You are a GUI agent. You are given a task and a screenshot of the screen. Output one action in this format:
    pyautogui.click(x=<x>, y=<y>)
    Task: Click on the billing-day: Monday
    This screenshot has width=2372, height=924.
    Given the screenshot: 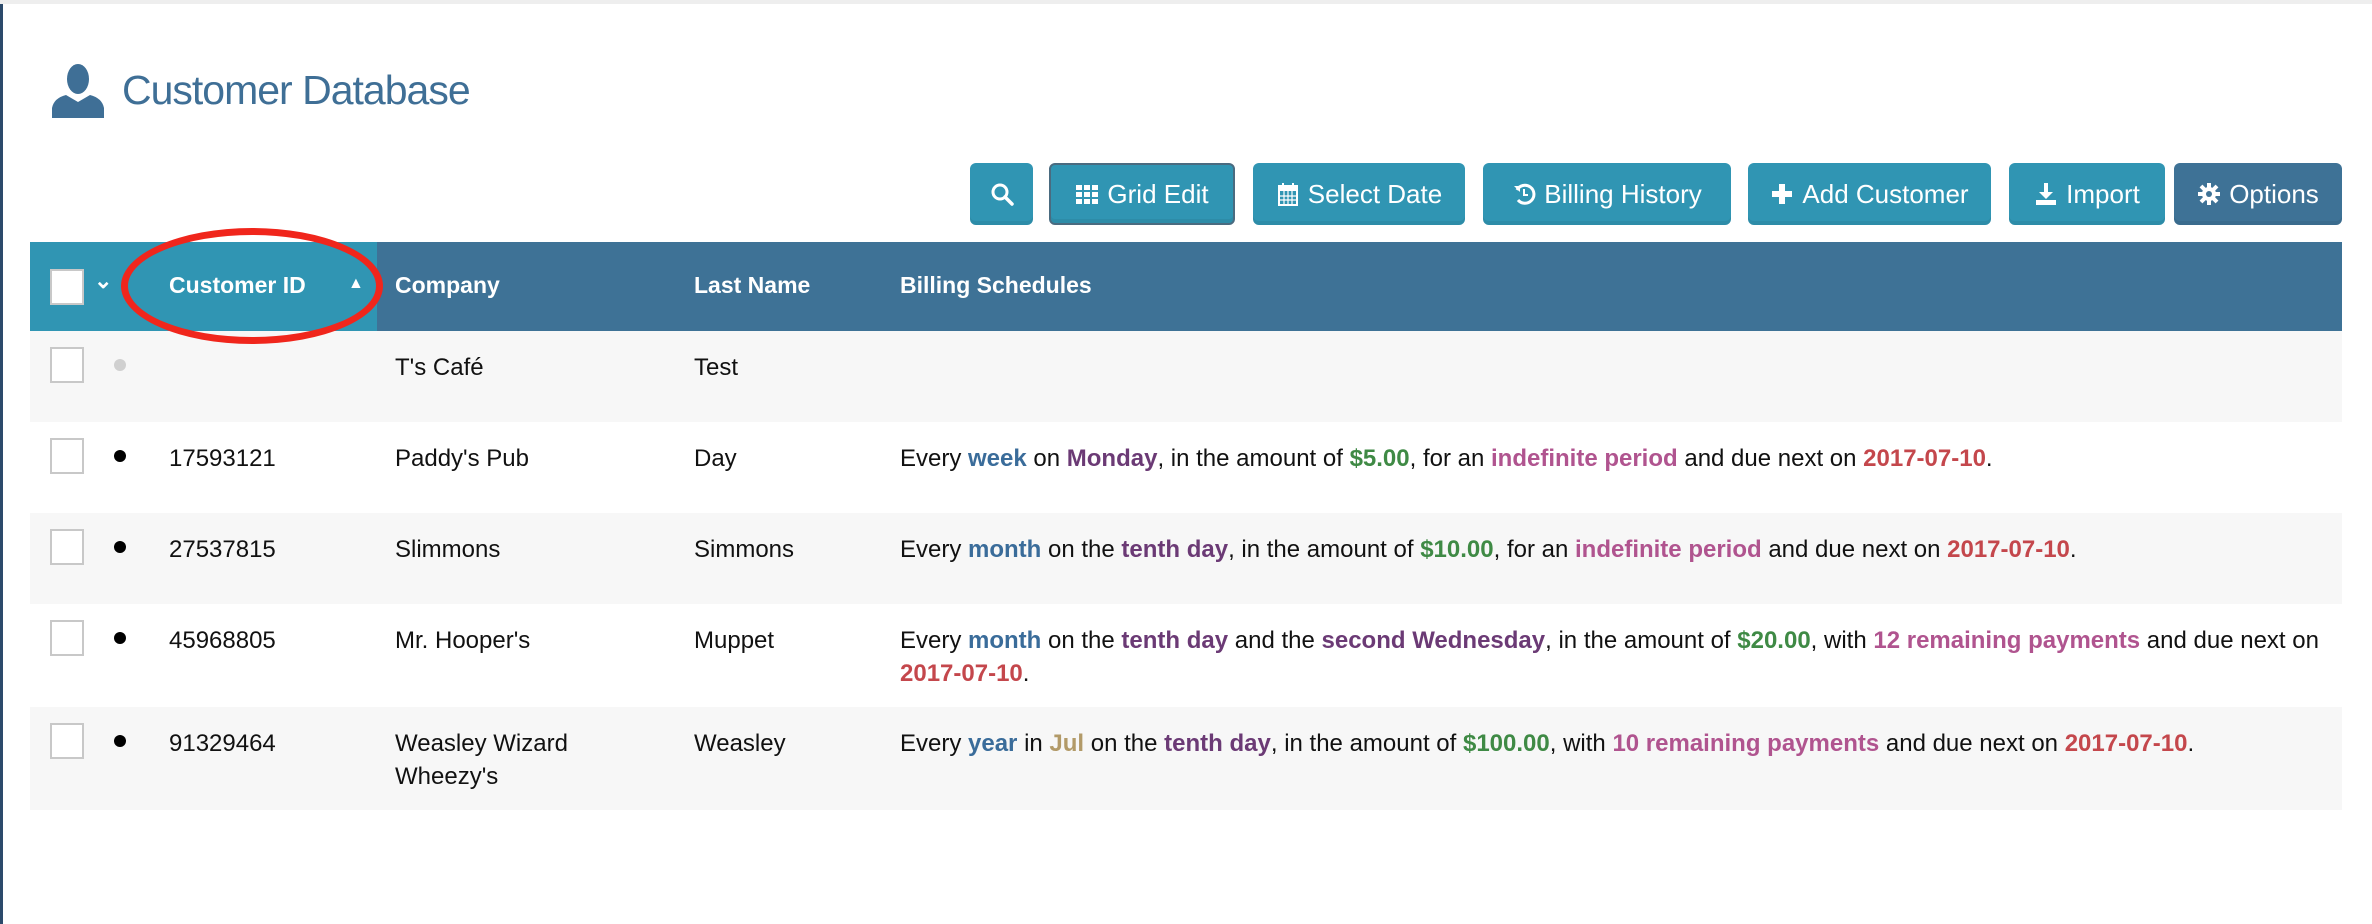 What is the action you would take?
    pyautogui.click(x=1112, y=458)
    